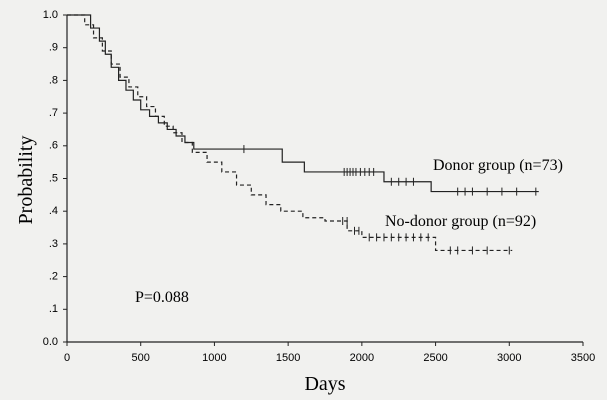 This screenshot has height=400, width=607. What do you see at coordinates (53, 80) in the screenshot?
I see `y-tick-label: .8` at bounding box center [53, 80].